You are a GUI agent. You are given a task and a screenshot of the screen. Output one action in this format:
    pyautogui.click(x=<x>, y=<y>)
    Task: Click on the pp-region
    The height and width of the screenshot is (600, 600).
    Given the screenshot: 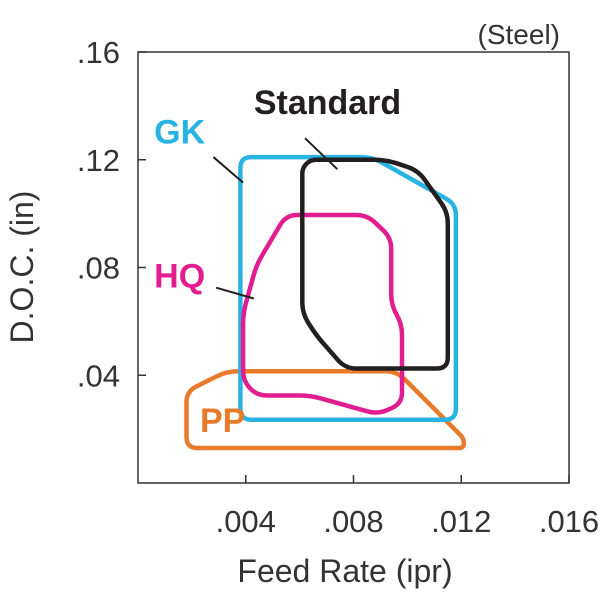 What is the action you would take?
    pyautogui.click(x=325, y=409)
    